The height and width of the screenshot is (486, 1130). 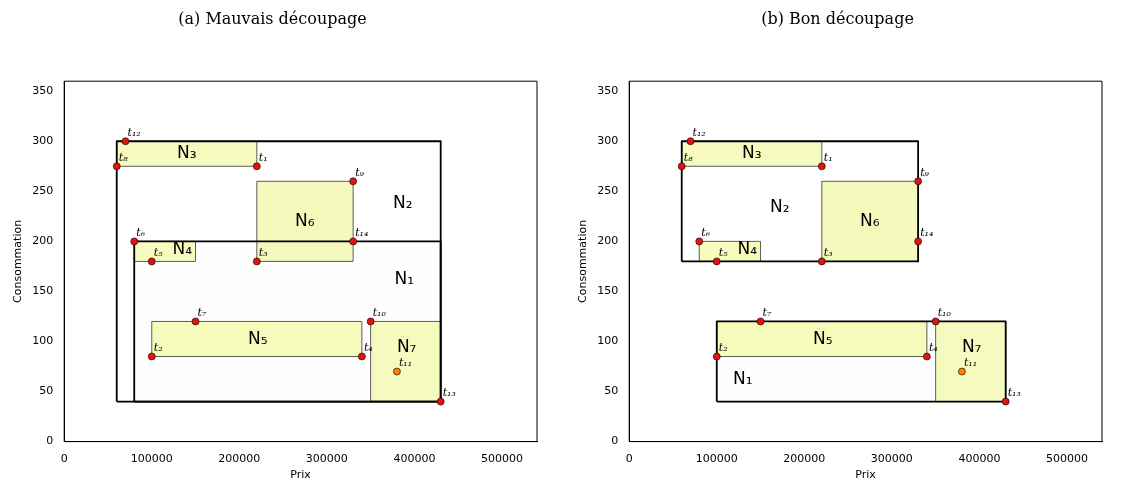 I want to click on series-label: N₄, so click(x=747, y=247).